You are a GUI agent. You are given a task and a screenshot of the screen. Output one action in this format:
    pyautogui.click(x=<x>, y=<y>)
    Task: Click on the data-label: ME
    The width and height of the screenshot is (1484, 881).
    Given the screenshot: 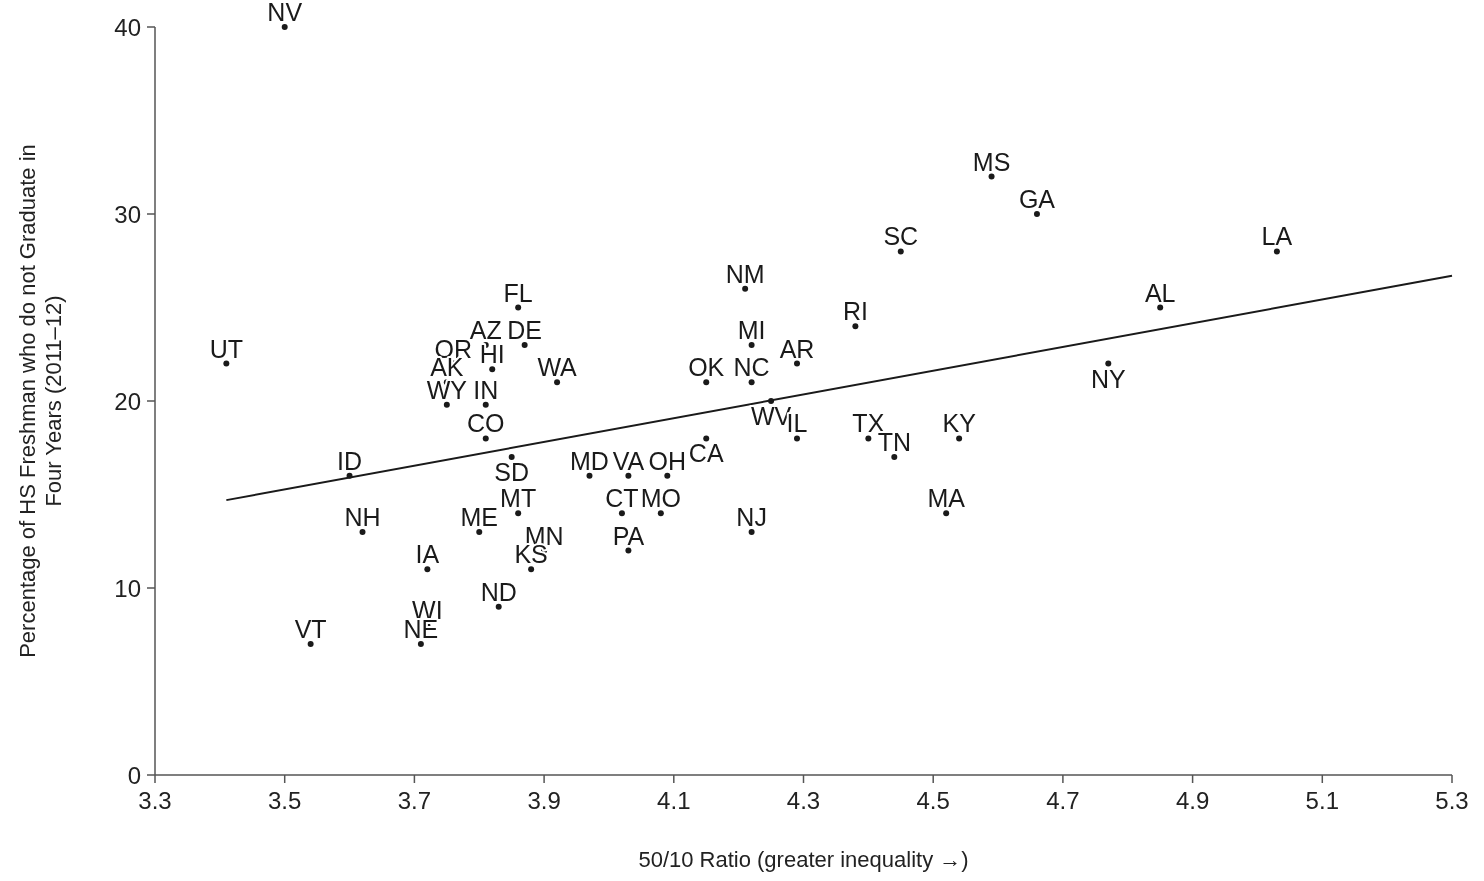 What is the action you would take?
    pyautogui.click(x=479, y=516)
    